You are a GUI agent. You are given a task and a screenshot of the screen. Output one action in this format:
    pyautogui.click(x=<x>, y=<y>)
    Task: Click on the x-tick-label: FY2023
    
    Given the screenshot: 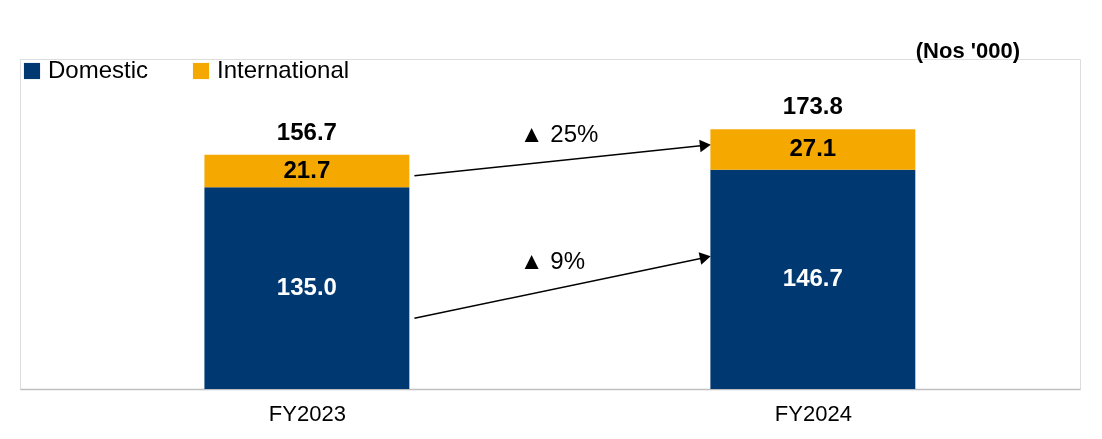 What is the action you would take?
    pyautogui.click(x=307, y=413)
    